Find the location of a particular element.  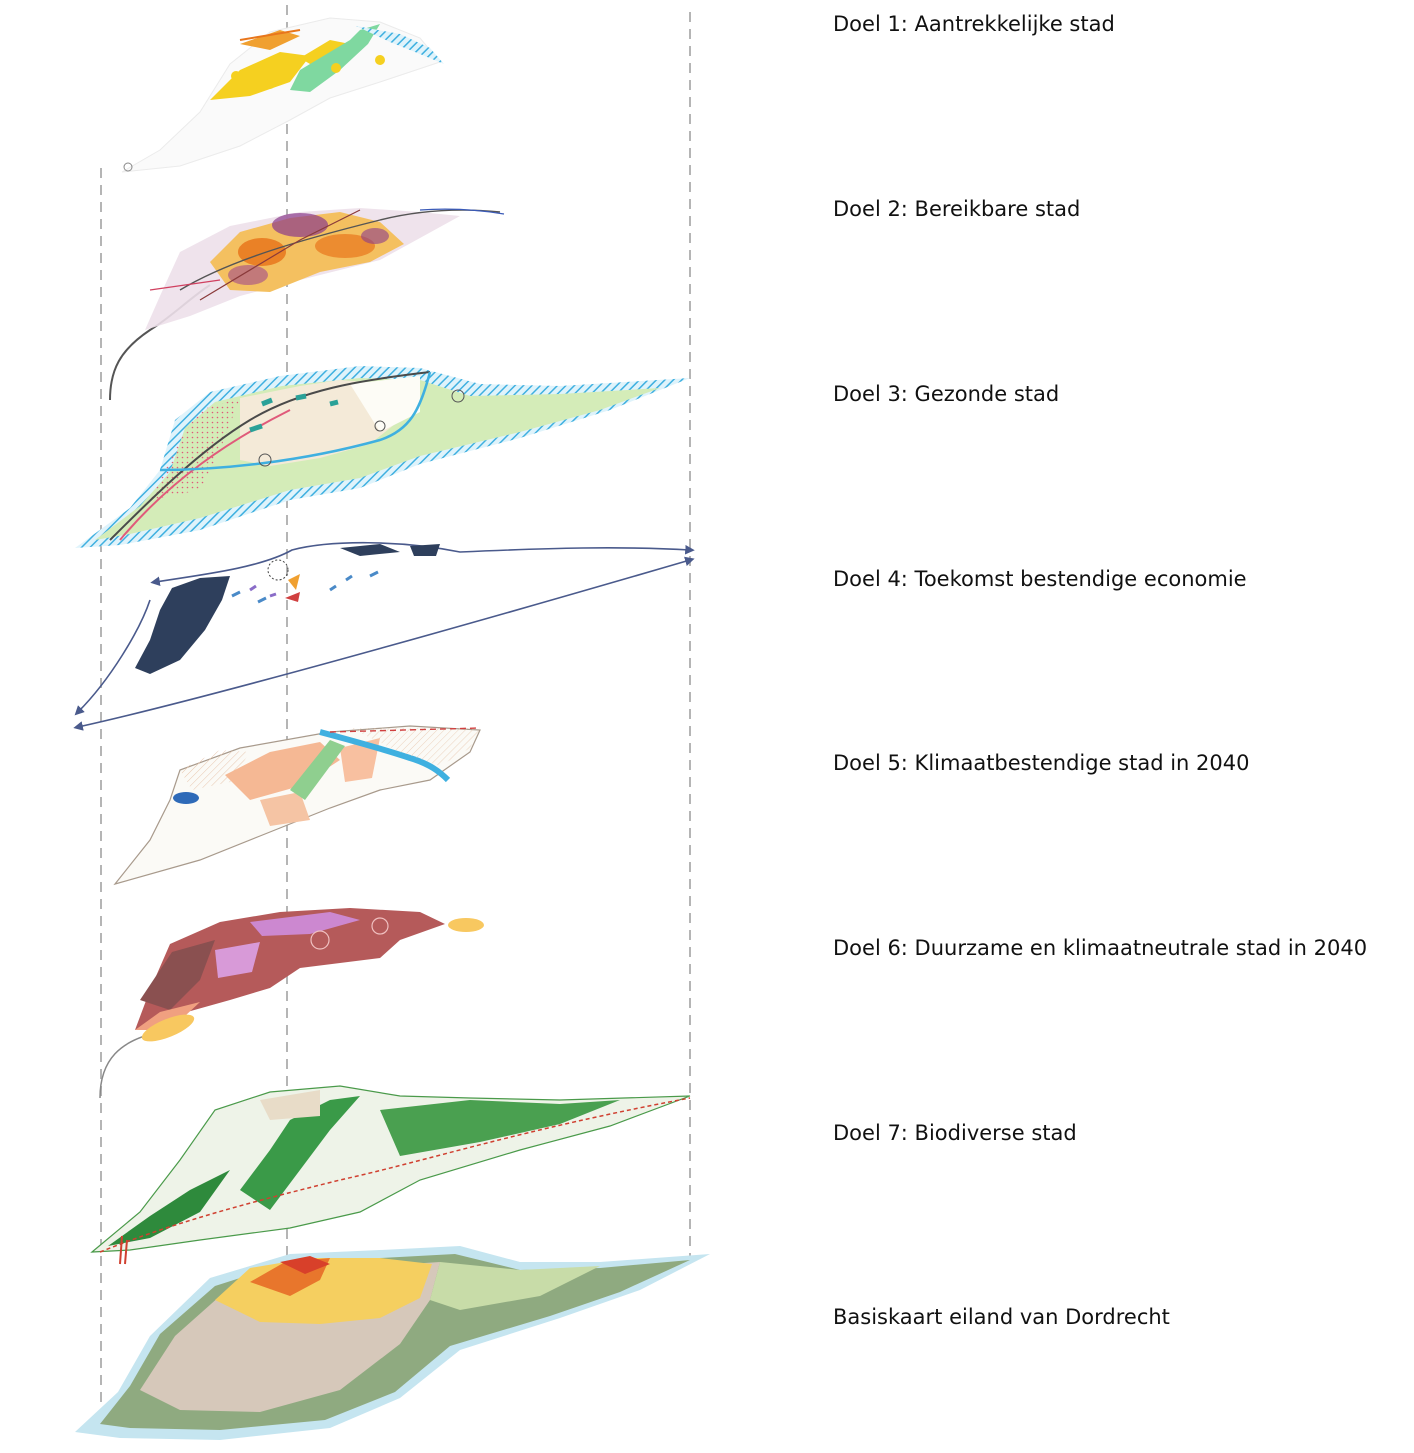

layer-map-healthy is located at coordinates (382, 457).